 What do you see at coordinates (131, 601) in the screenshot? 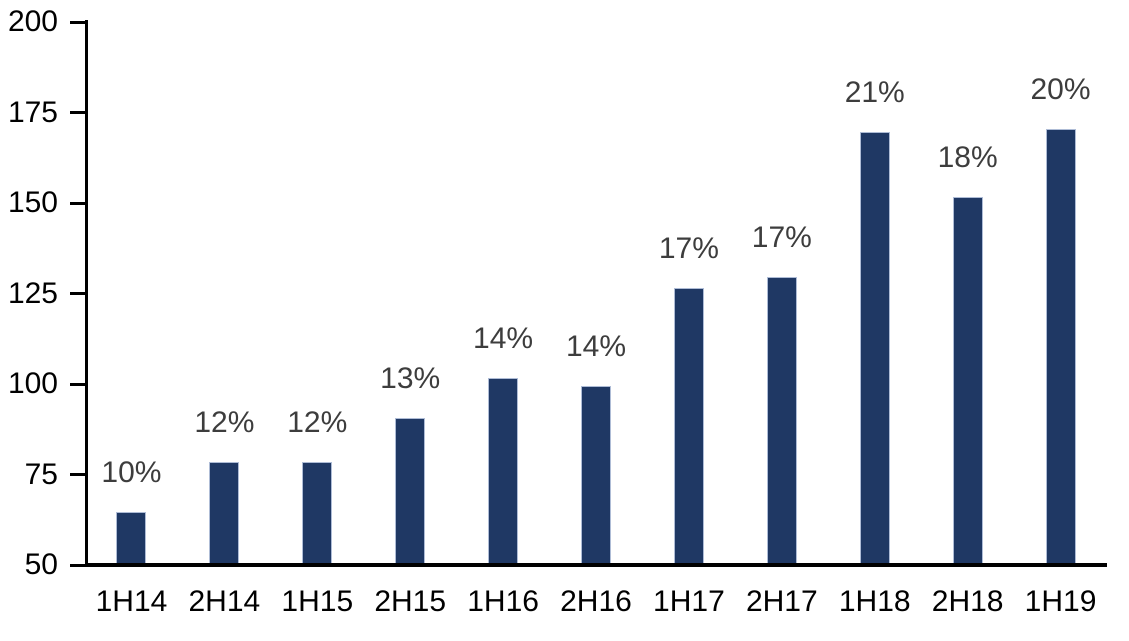
I see `x-axis-category-label: 1H14` at bounding box center [131, 601].